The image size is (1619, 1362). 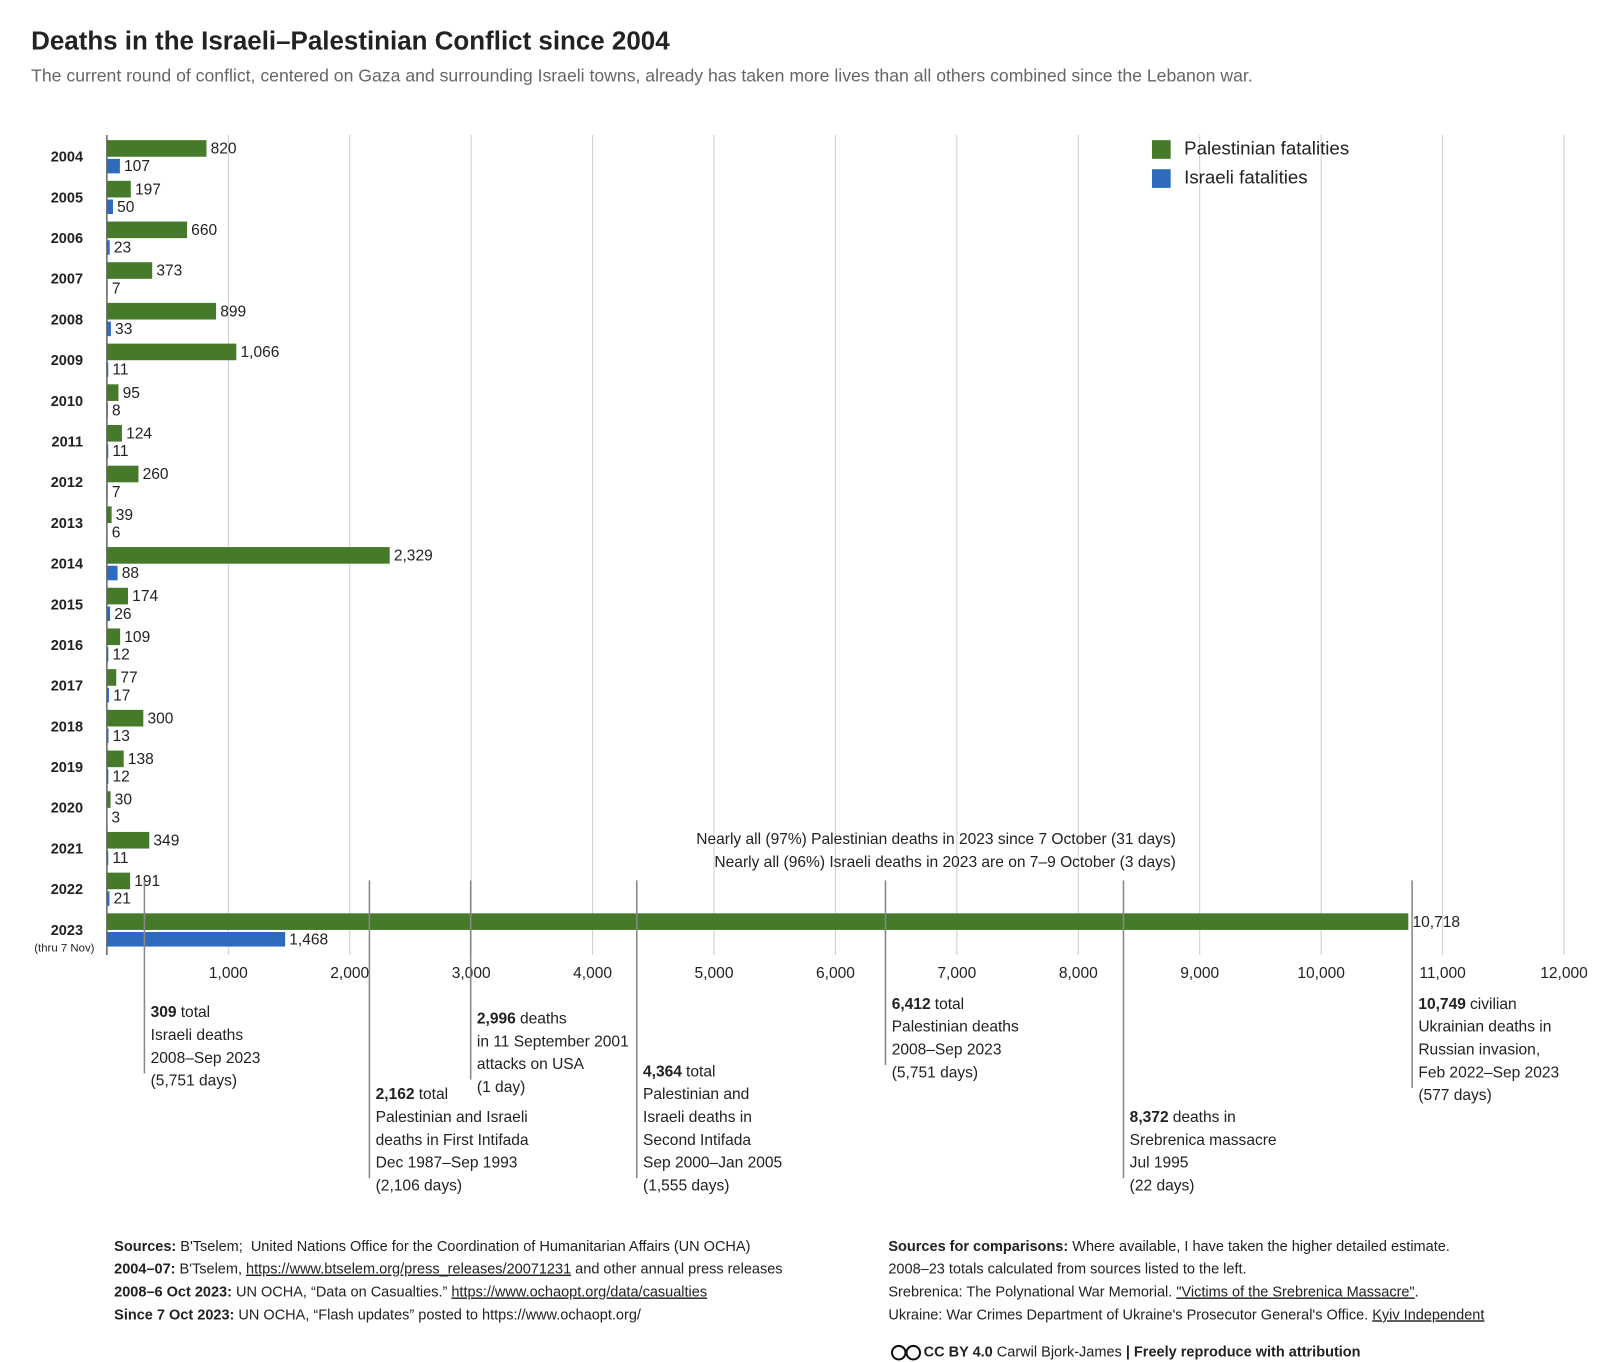 What do you see at coordinates (1417, 1292) in the screenshot?
I see `footer-part: .` at bounding box center [1417, 1292].